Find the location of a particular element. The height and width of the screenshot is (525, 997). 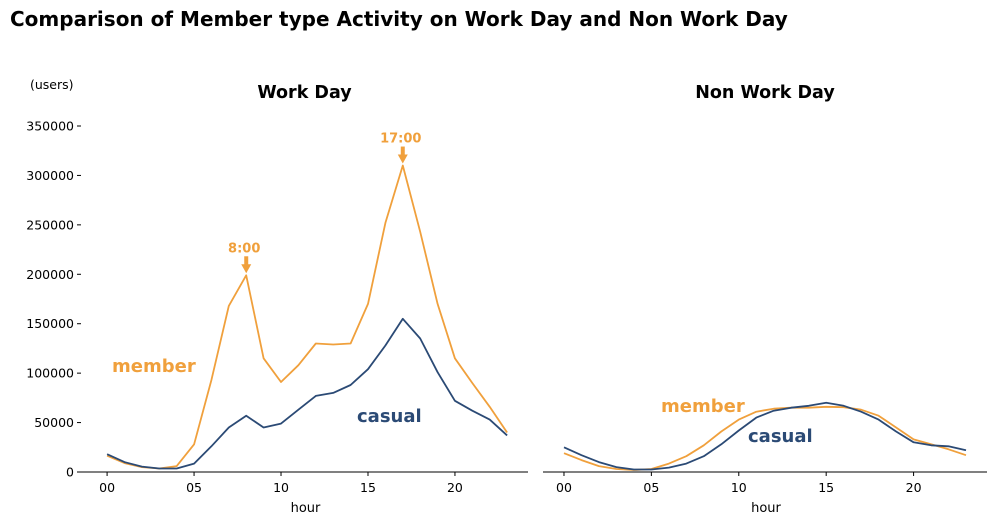

work-day-x-tick-label: 10 is located at coordinates (281, 487).